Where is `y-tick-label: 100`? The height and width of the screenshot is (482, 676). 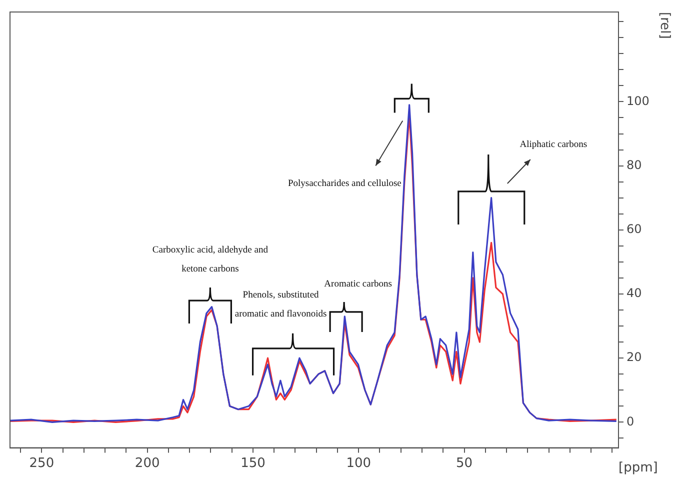 y-tick-label: 100 is located at coordinates (638, 101).